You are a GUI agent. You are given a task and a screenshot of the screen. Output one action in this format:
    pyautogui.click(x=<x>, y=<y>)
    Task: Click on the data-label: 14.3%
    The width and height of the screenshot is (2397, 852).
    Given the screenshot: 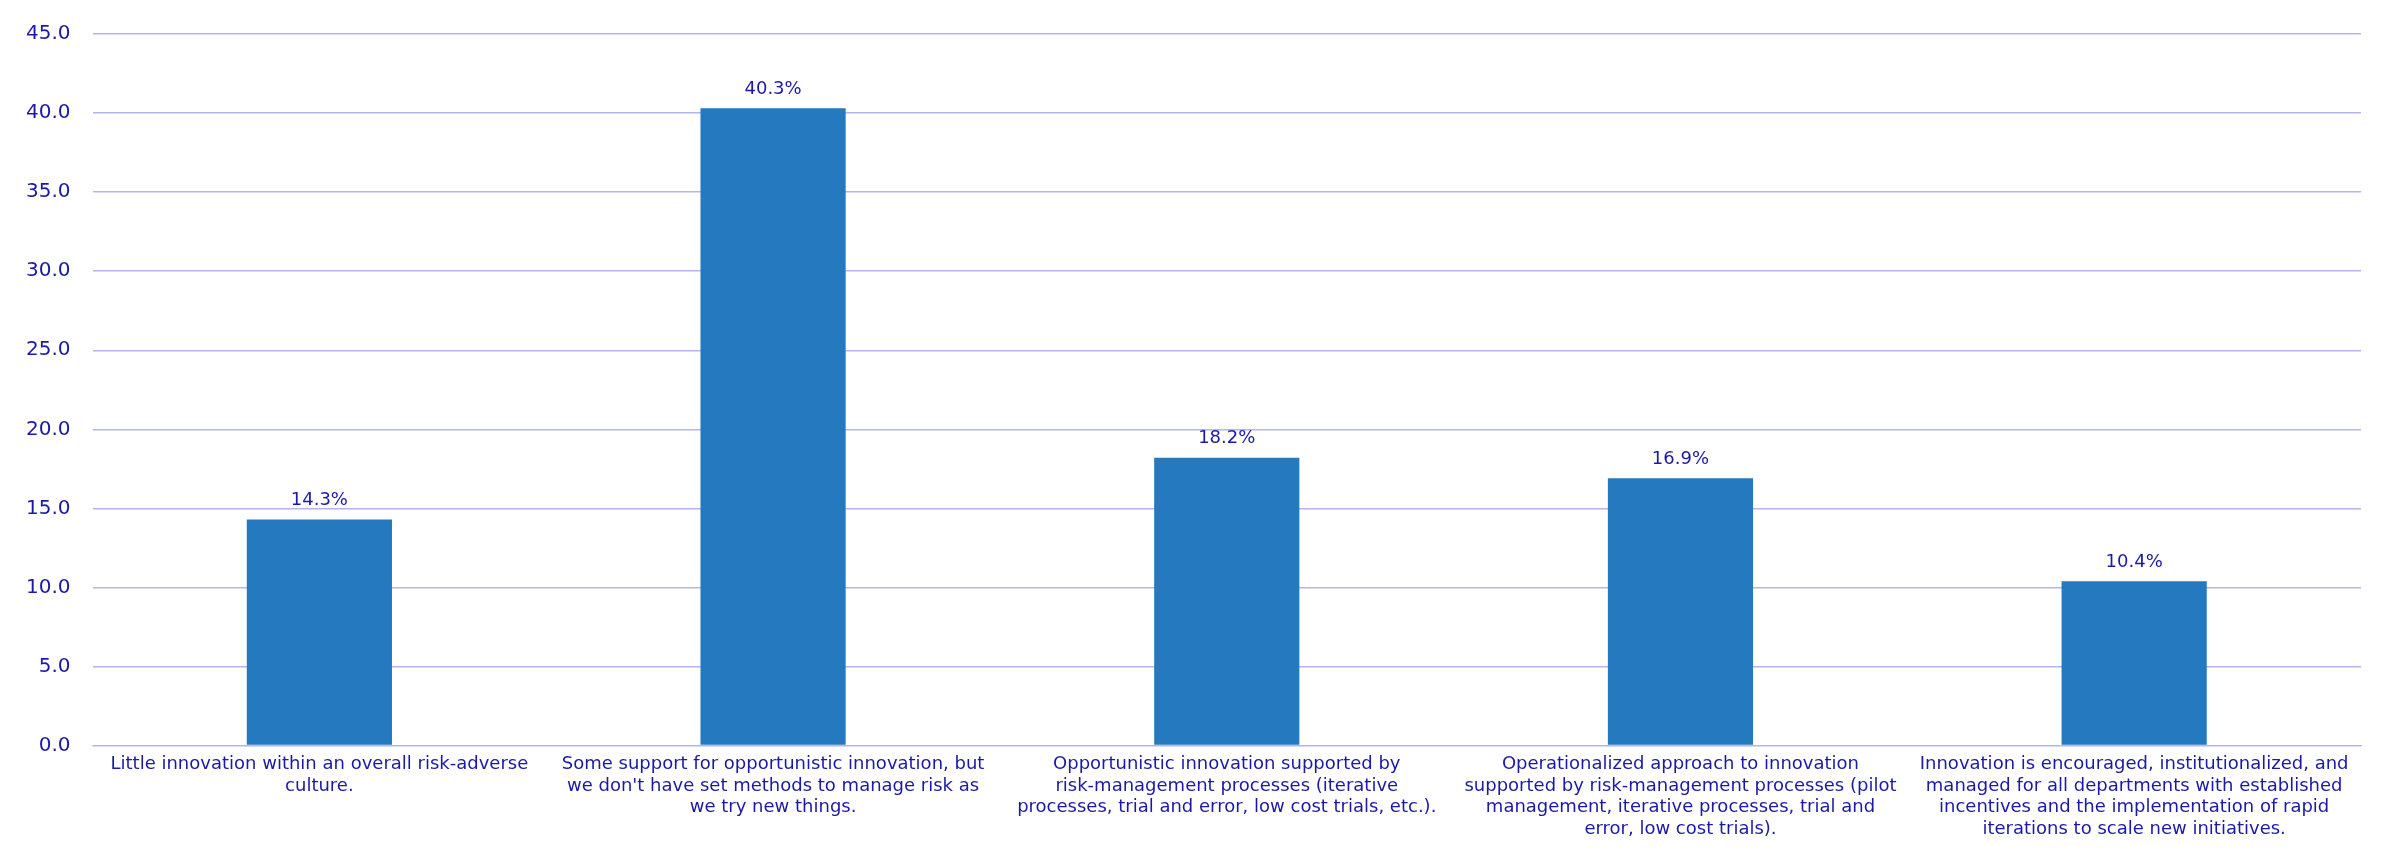 What is the action you would take?
    pyautogui.click(x=319, y=499)
    